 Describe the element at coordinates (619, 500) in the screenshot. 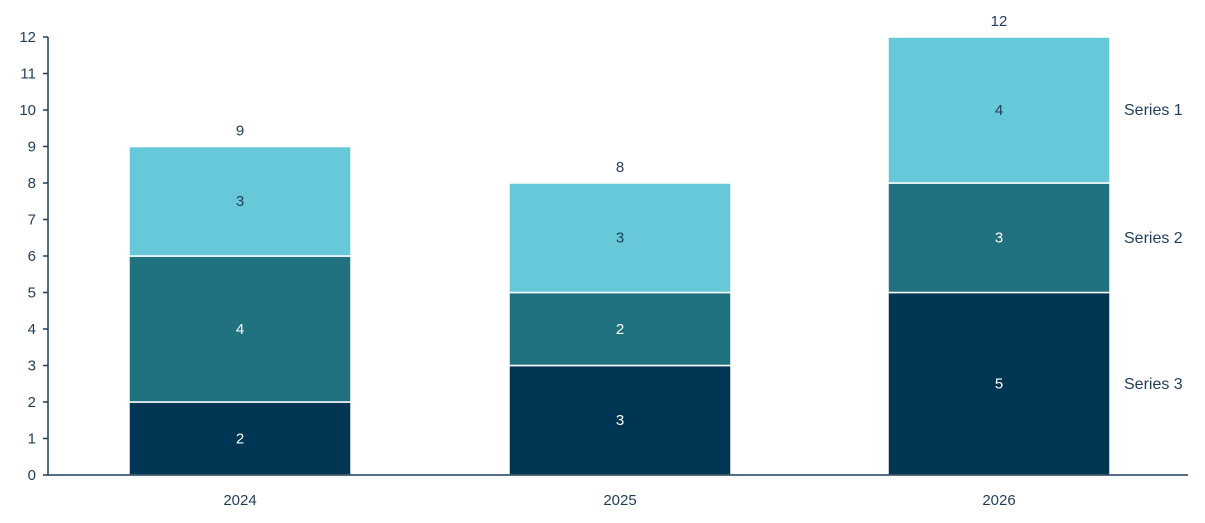

I see `x-tick-label: 2025` at that location.